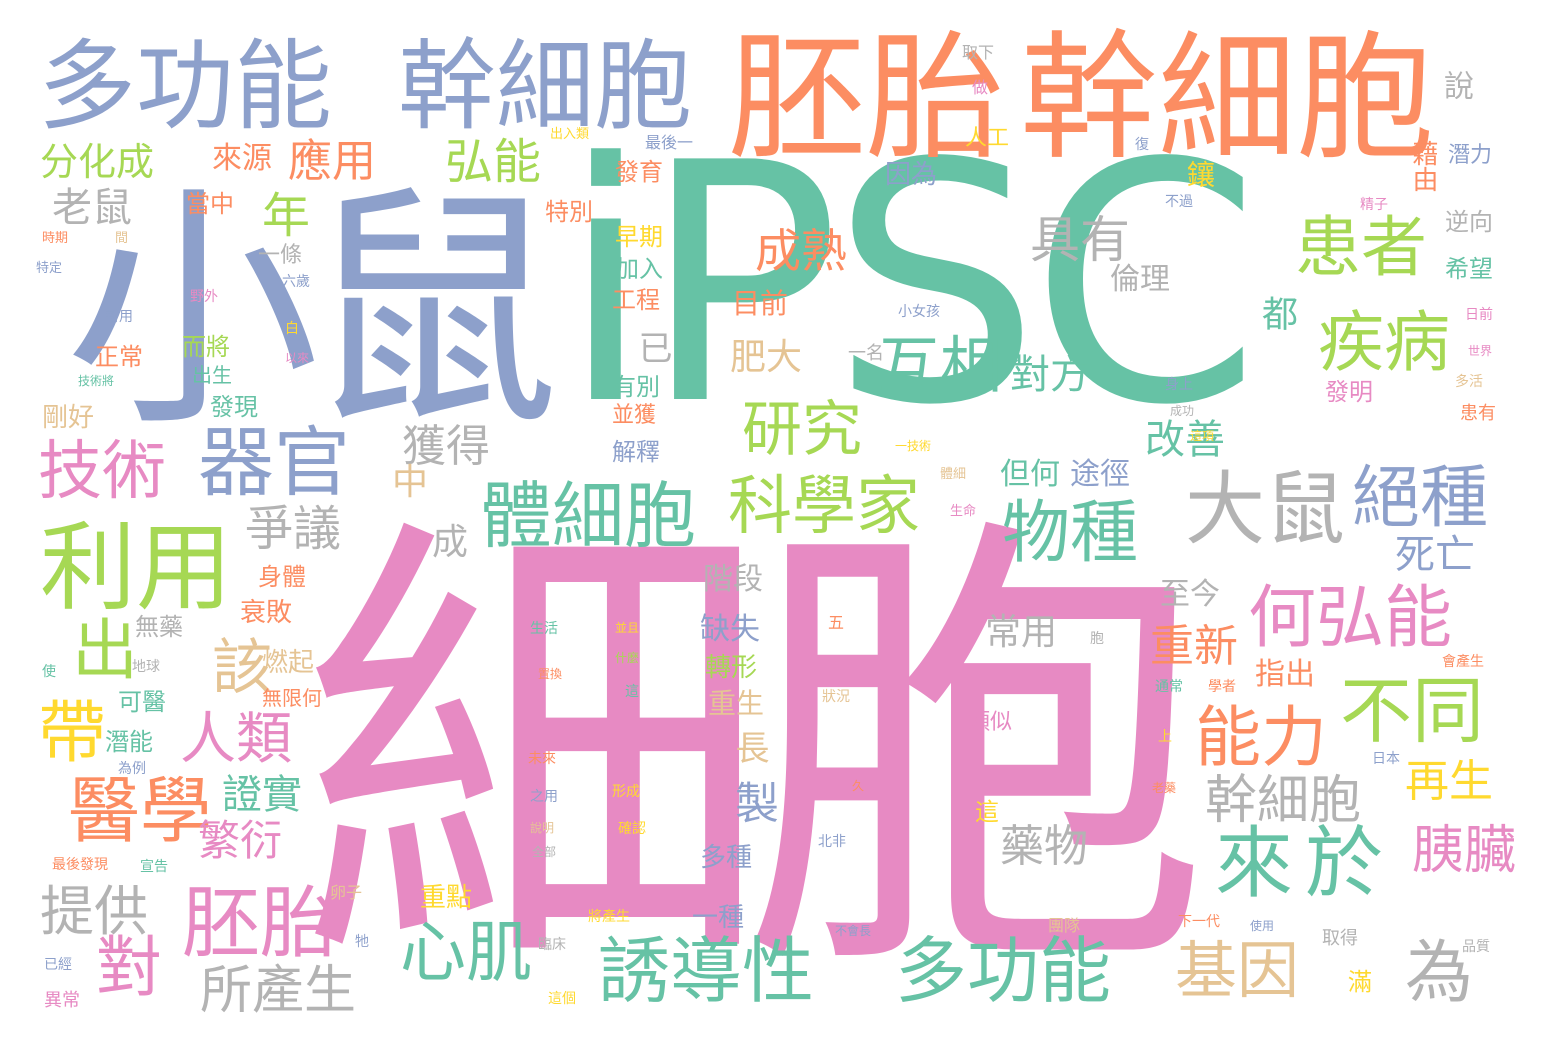 The image size is (1548, 1052). What do you see at coordinates (652, 347) in the screenshot?
I see `word-yi: 已` at bounding box center [652, 347].